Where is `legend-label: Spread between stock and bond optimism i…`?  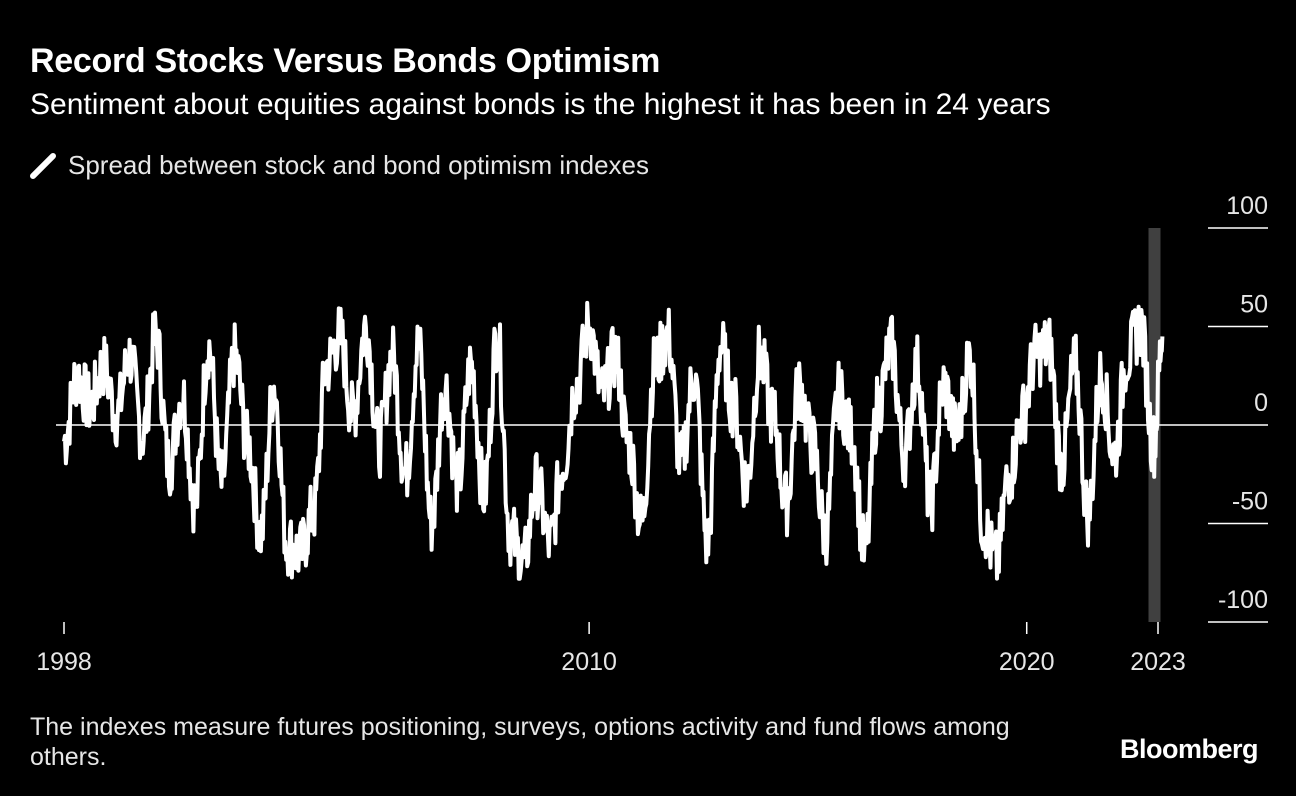 legend-label: Spread between stock and bond optimism i… is located at coordinates (359, 165).